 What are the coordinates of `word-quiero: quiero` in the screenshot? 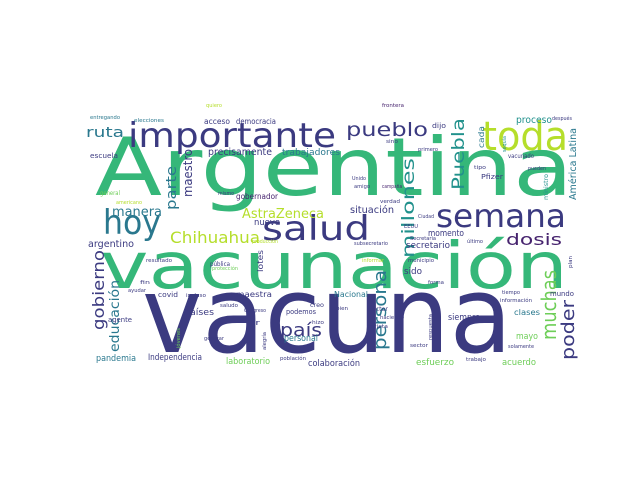 It's located at (214, 106).